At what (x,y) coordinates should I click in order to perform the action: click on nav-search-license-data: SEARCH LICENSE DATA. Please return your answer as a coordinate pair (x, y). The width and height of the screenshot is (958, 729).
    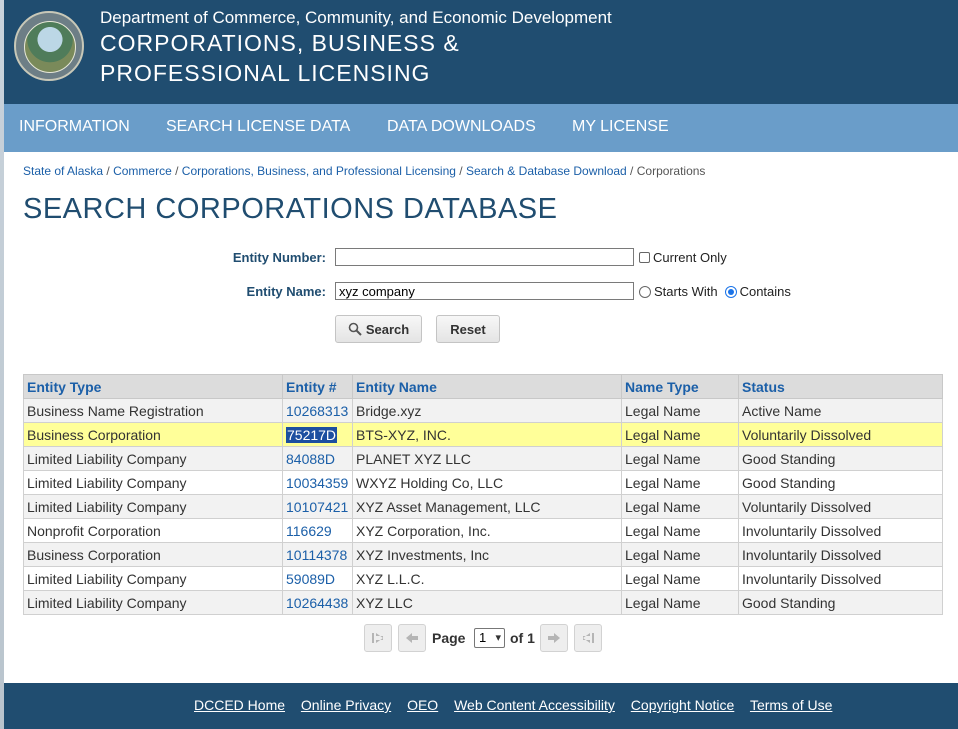
    Looking at the image, I should click on (258, 126).